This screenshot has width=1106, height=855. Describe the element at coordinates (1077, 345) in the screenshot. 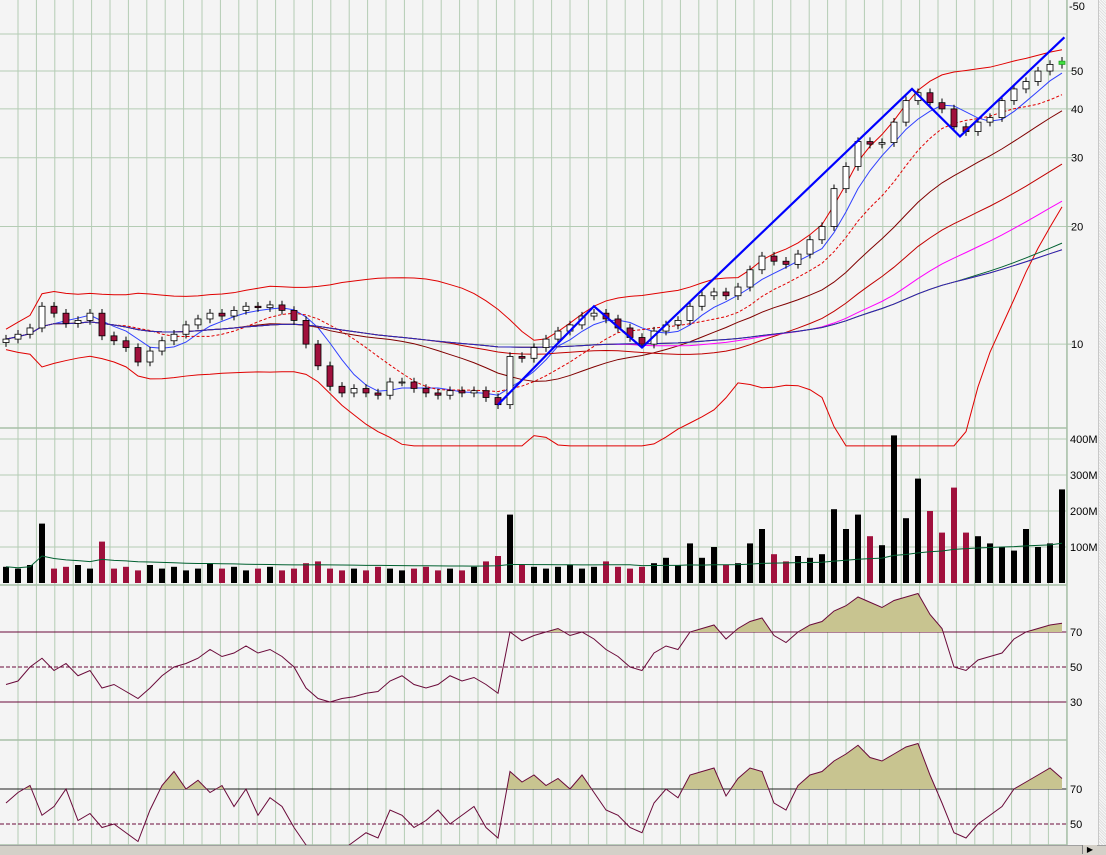

I see `price-tick-label: 10` at that location.